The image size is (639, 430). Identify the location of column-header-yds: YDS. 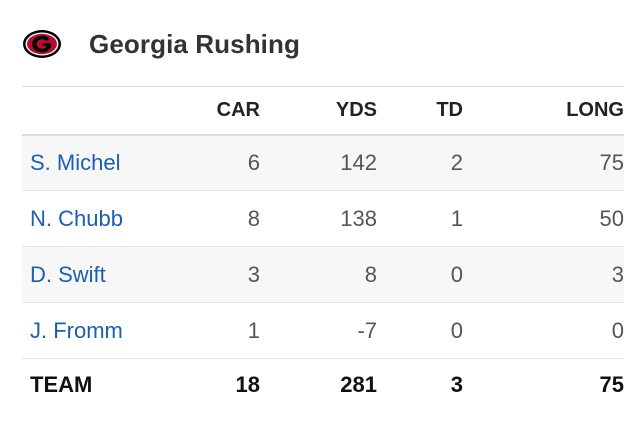
(356, 109).